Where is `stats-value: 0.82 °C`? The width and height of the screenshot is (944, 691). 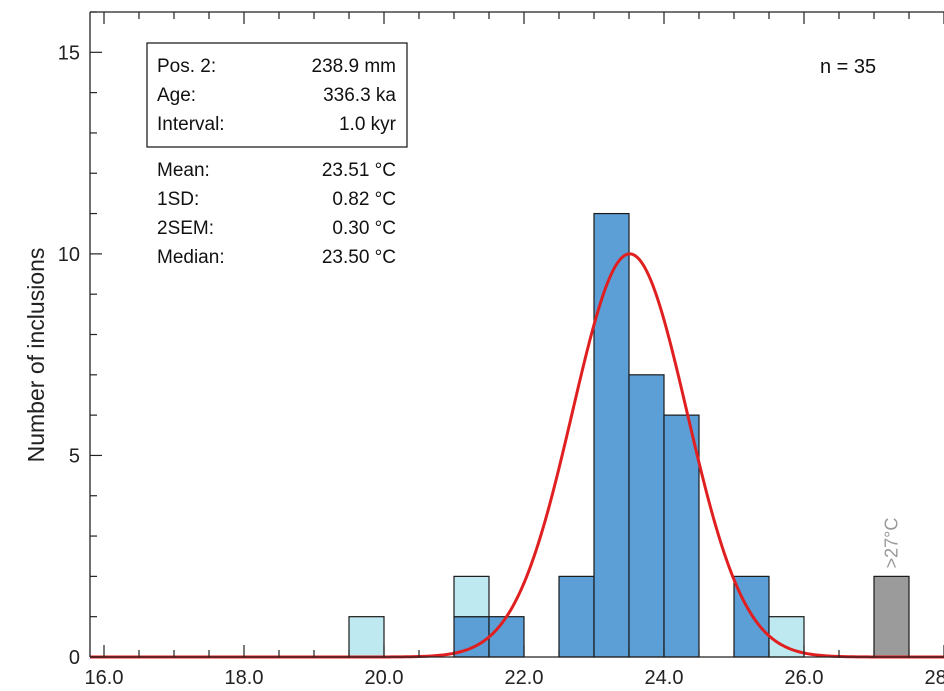 stats-value: 0.82 °C is located at coordinates (364, 199).